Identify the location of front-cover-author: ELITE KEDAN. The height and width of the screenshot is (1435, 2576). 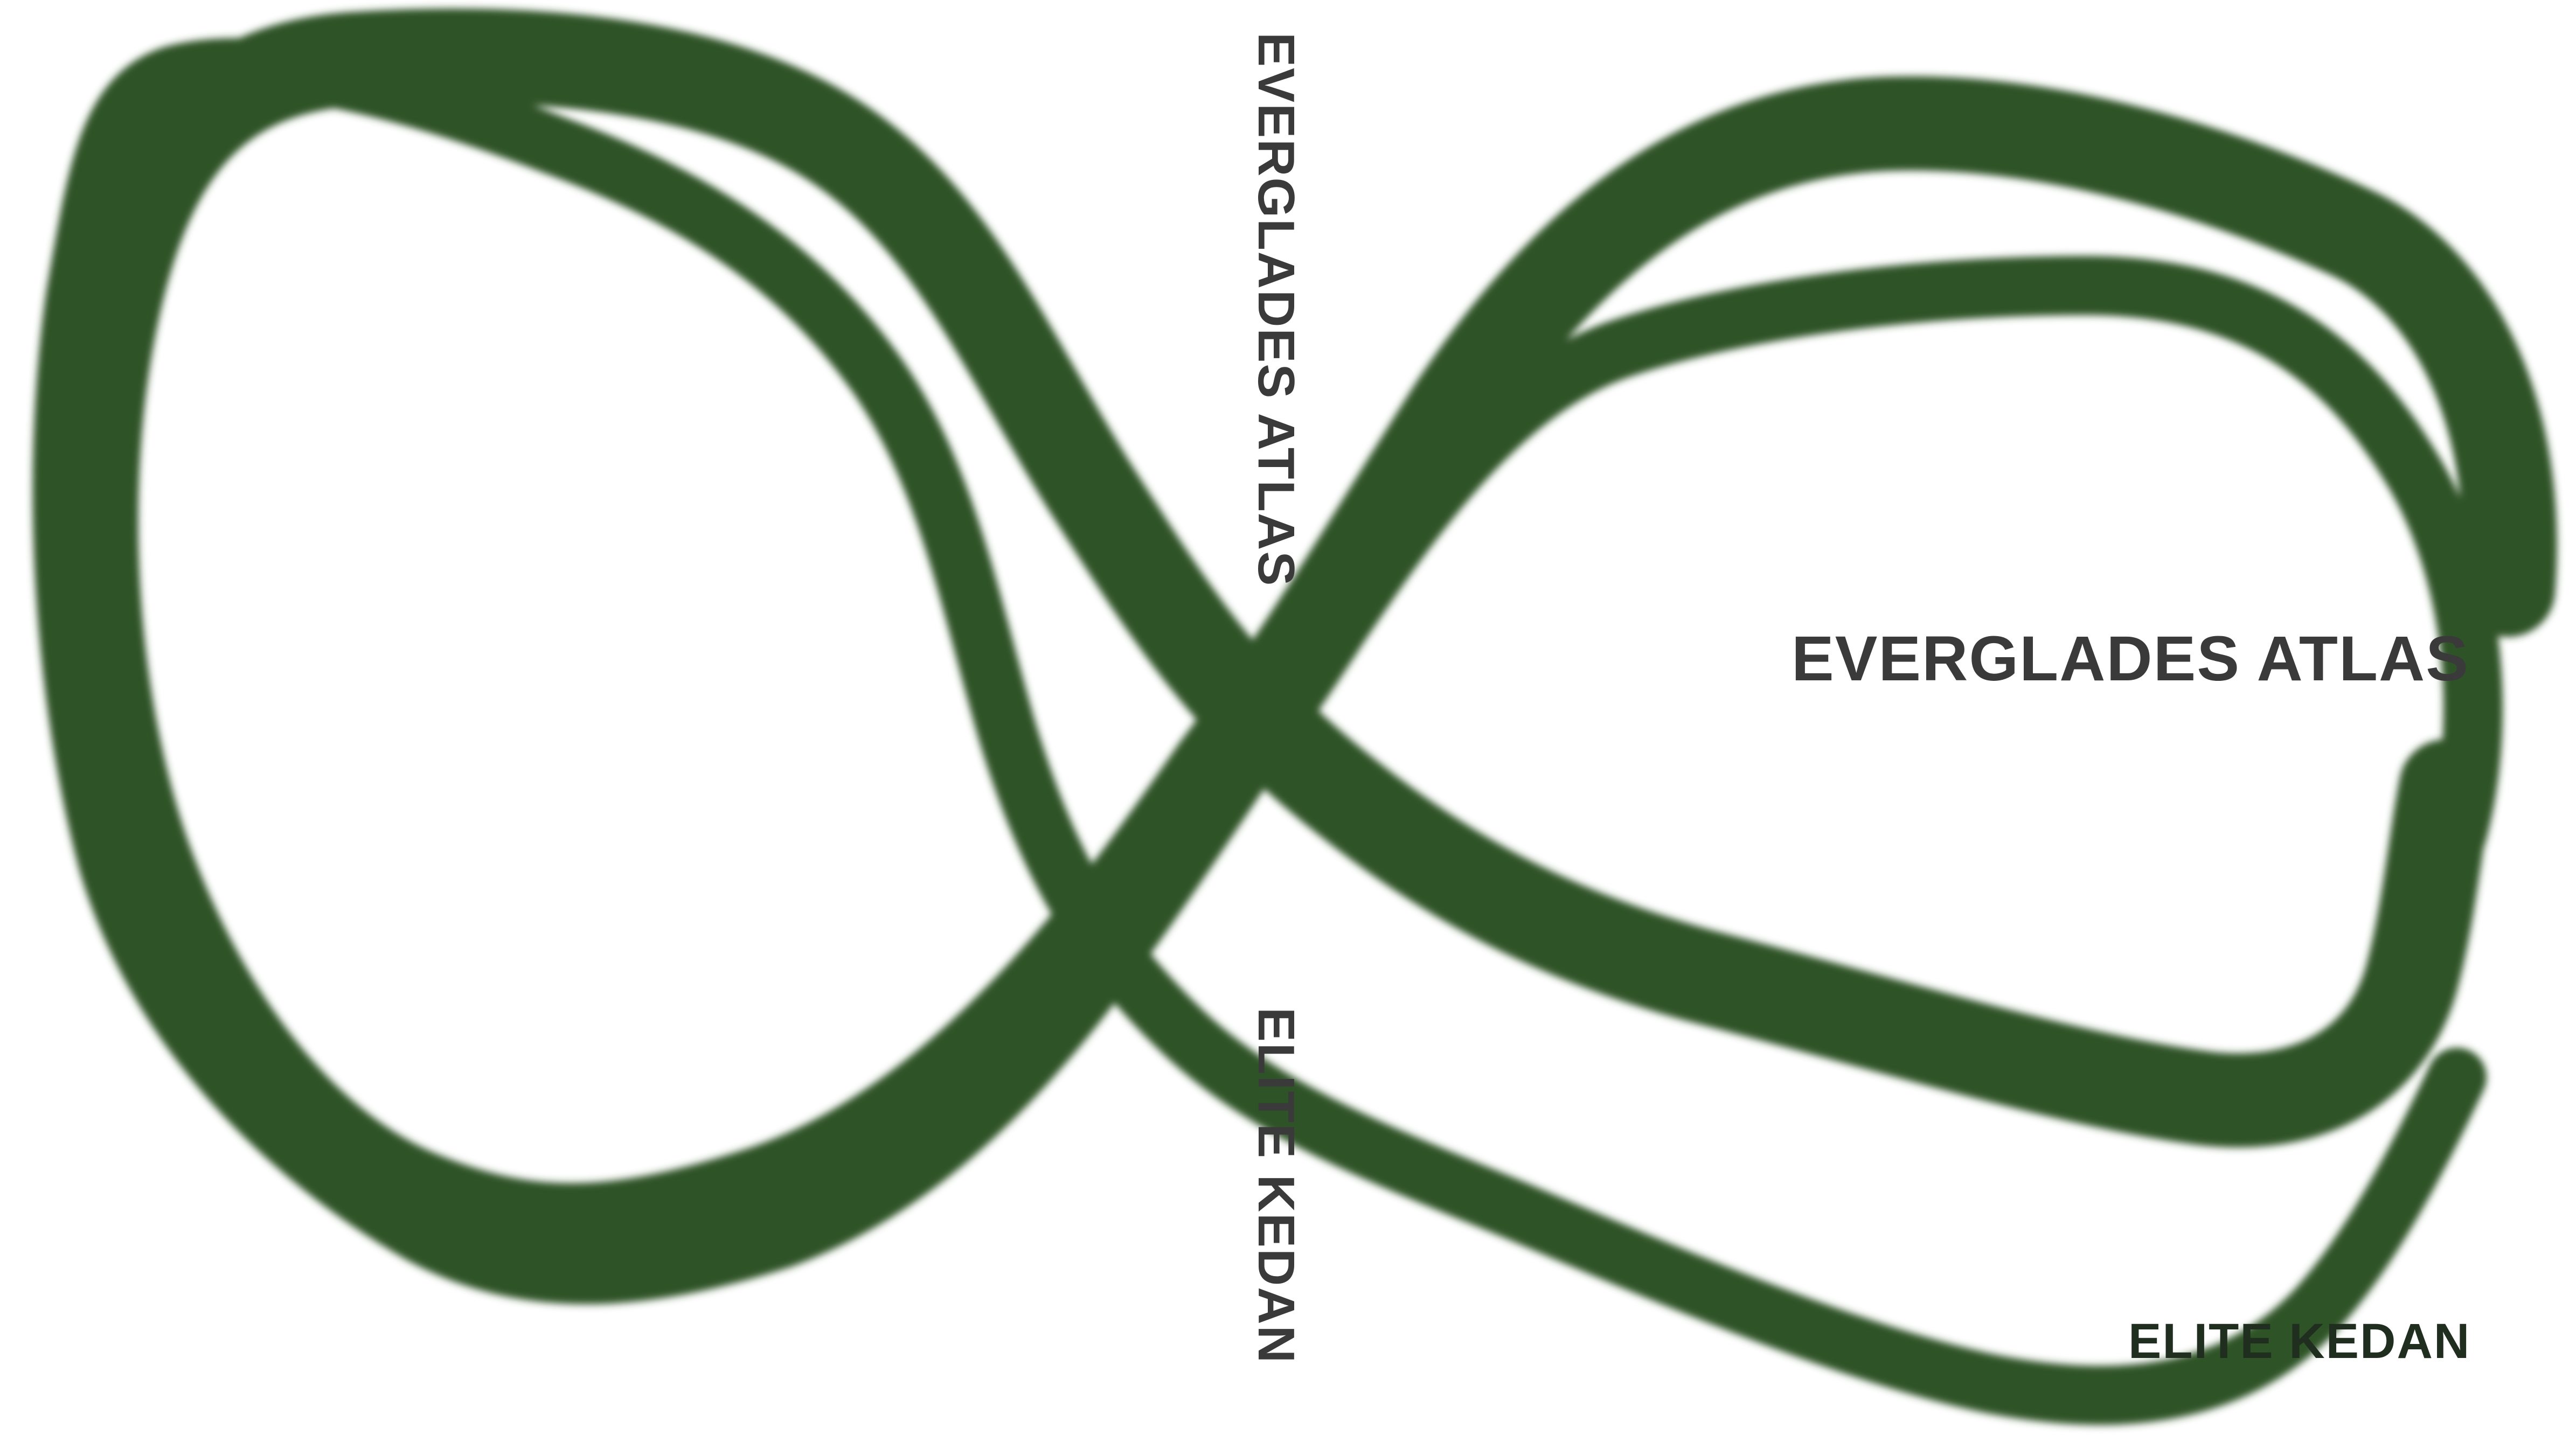
(2299, 1341).